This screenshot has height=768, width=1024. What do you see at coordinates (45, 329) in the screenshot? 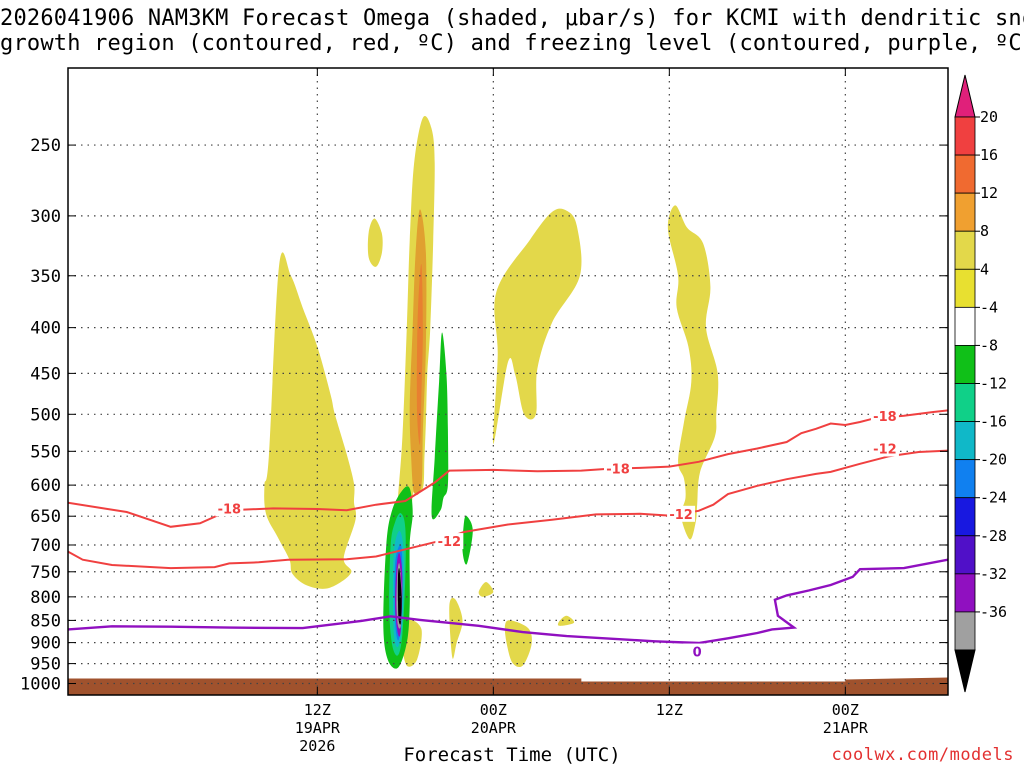
I see `y-tick-label: 400` at bounding box center [45, 329].